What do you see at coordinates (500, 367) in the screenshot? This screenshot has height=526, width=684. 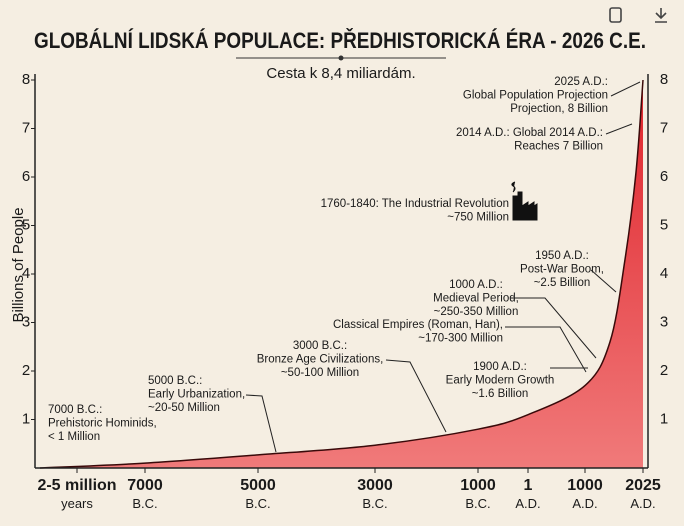 I see `annotation: 1900 A.D.:` at bounding box center [500, 367].